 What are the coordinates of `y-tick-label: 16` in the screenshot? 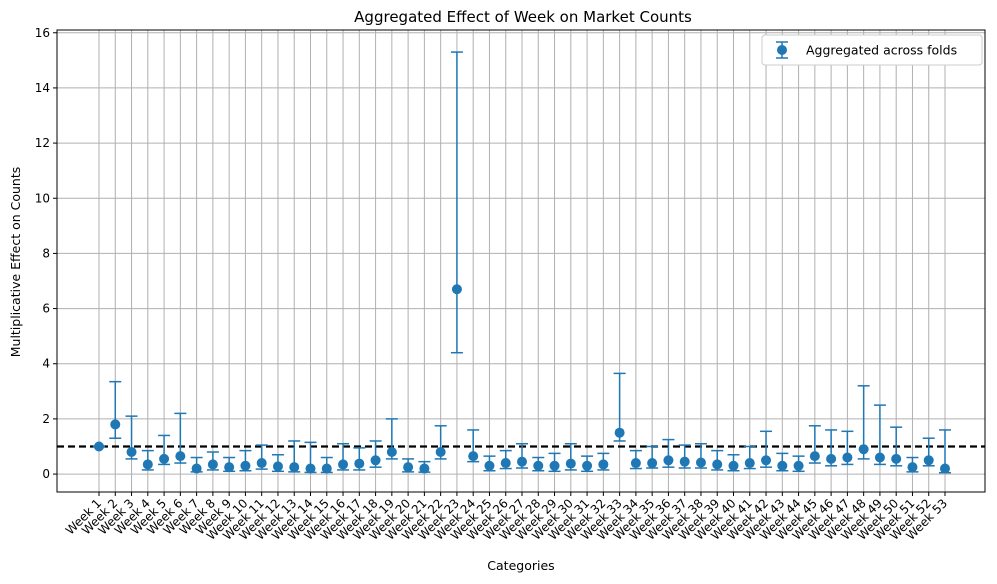 It's located at (42, 33).